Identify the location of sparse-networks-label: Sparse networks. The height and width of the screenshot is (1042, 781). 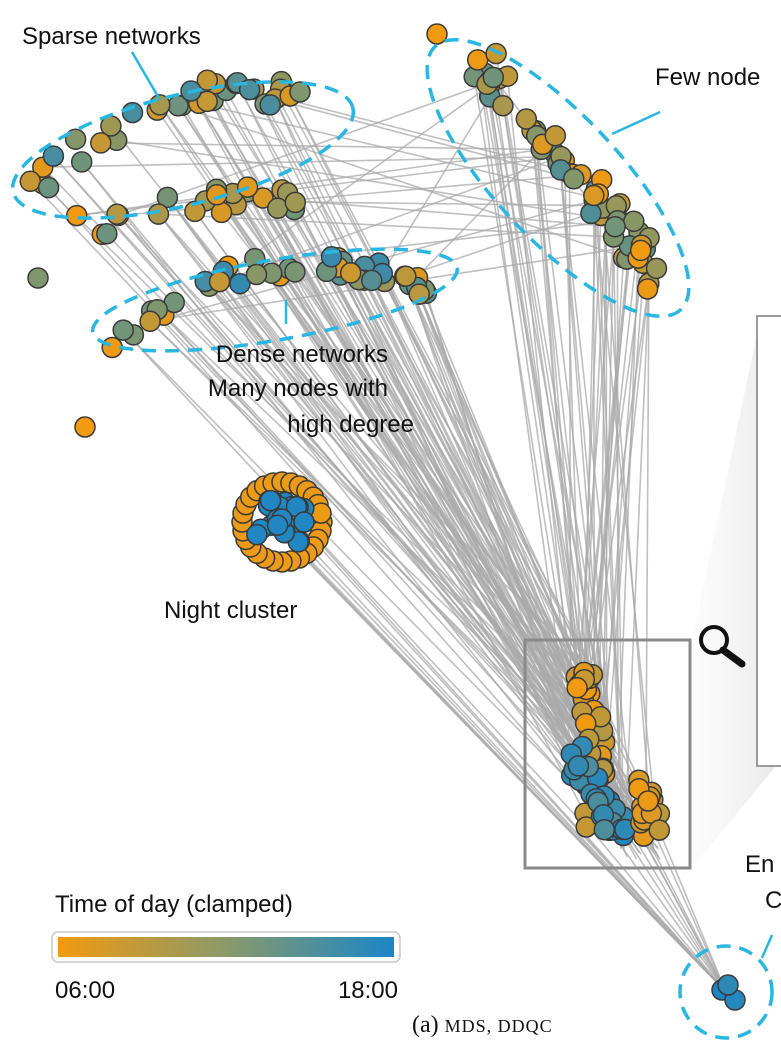
(111, 36).